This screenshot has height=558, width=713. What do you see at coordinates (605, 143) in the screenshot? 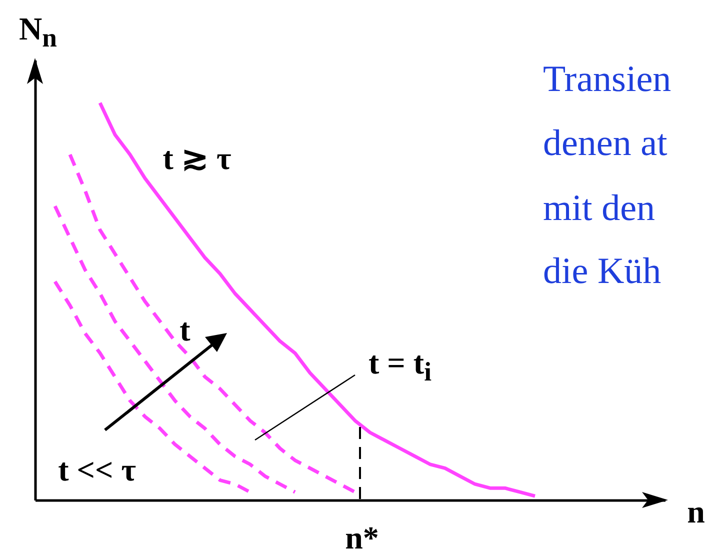
I see `annotation: denen at` at bounding box center [605, 143].